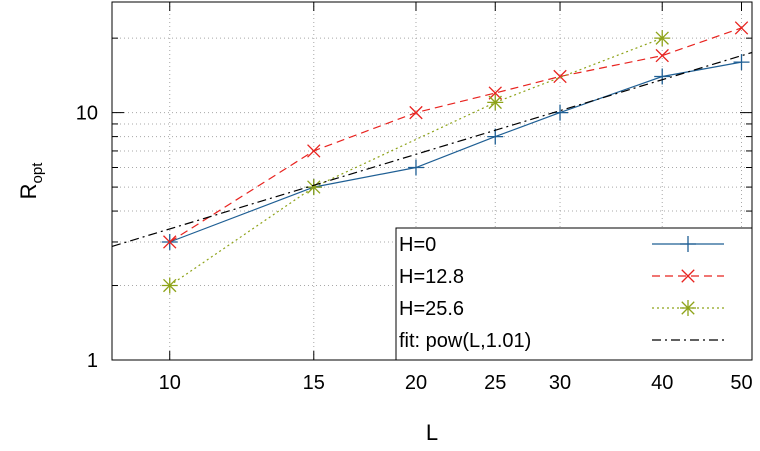 Image resolution: width=760 pixels, height=451 pixels. Describe the element at coordinates (417, 245) in the screenshot. I see `legend-label: H=0` at that location.